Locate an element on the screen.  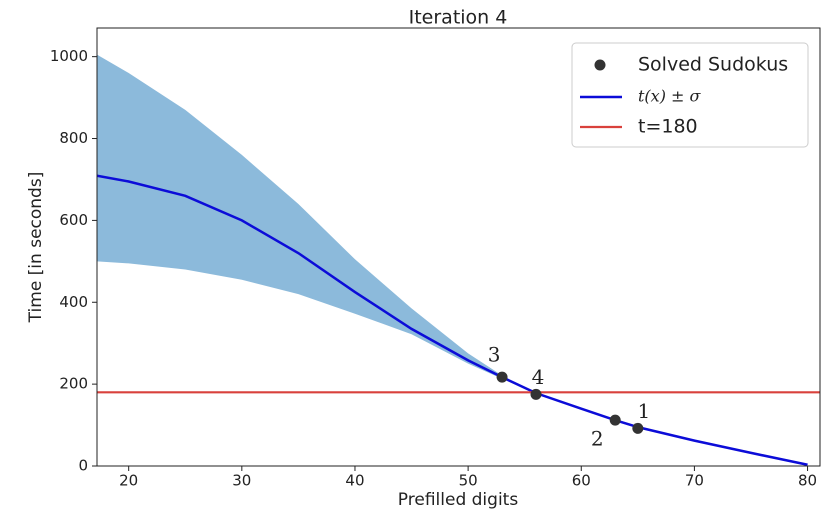
point-label: 3 is located at coordinates (494, 355).